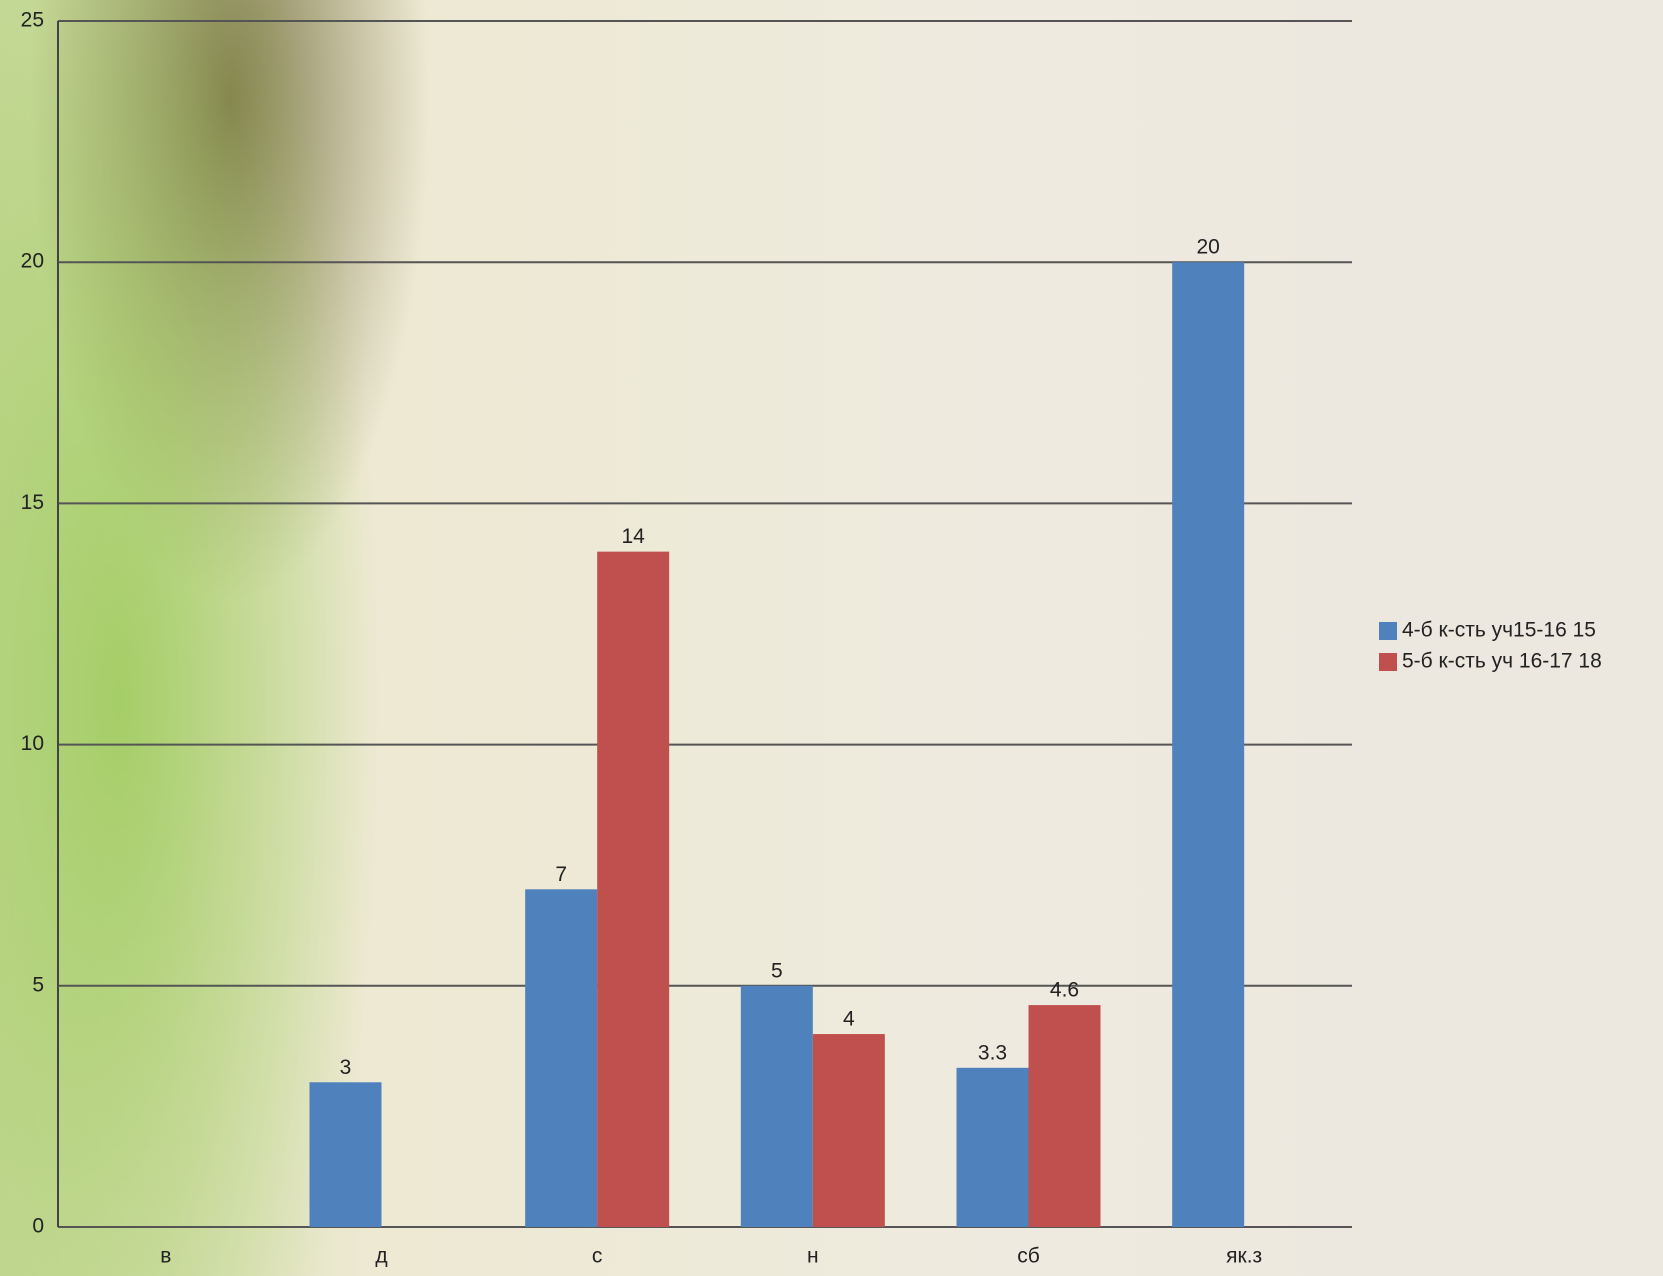  I want to click on legend-label: 4-б к-сть уч15-16 15, so click(1499, 630).